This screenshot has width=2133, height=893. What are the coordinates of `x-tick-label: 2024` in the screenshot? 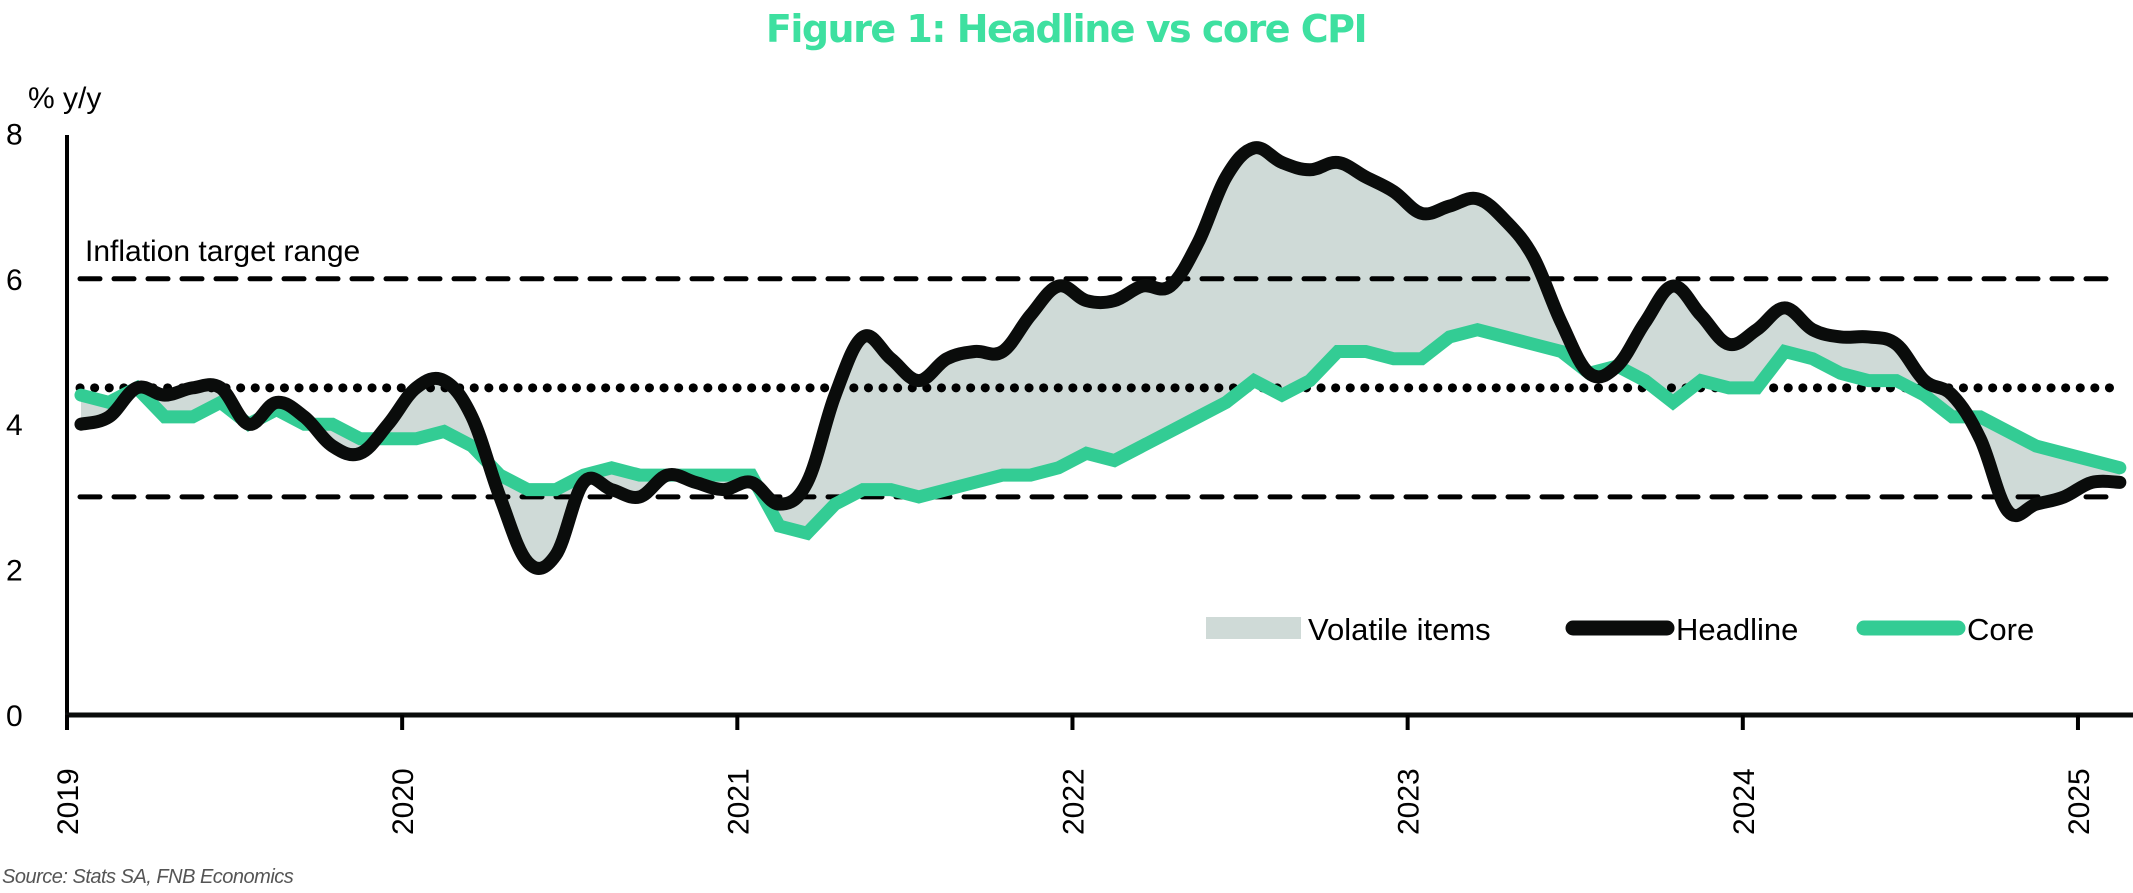 It's located at (1744, 801).